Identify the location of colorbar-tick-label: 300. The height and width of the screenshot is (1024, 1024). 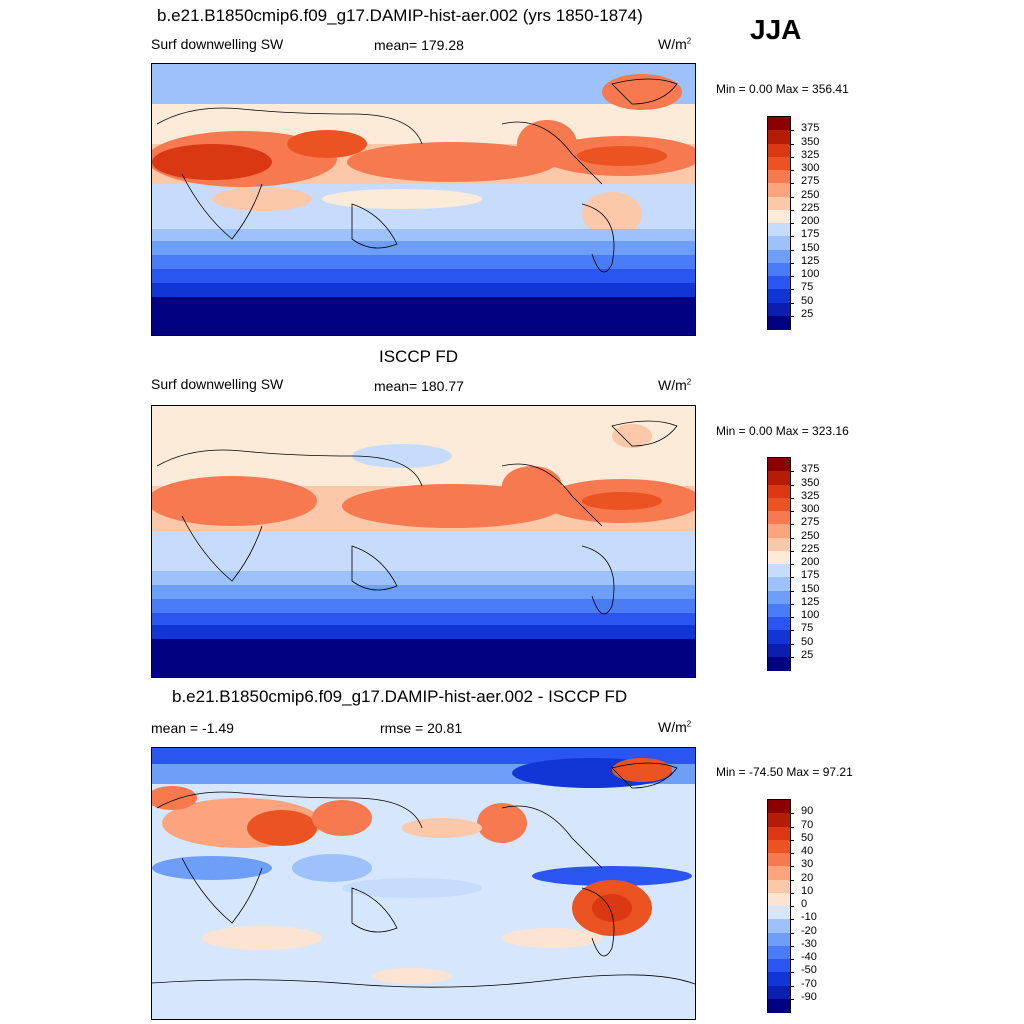
(810, 509).